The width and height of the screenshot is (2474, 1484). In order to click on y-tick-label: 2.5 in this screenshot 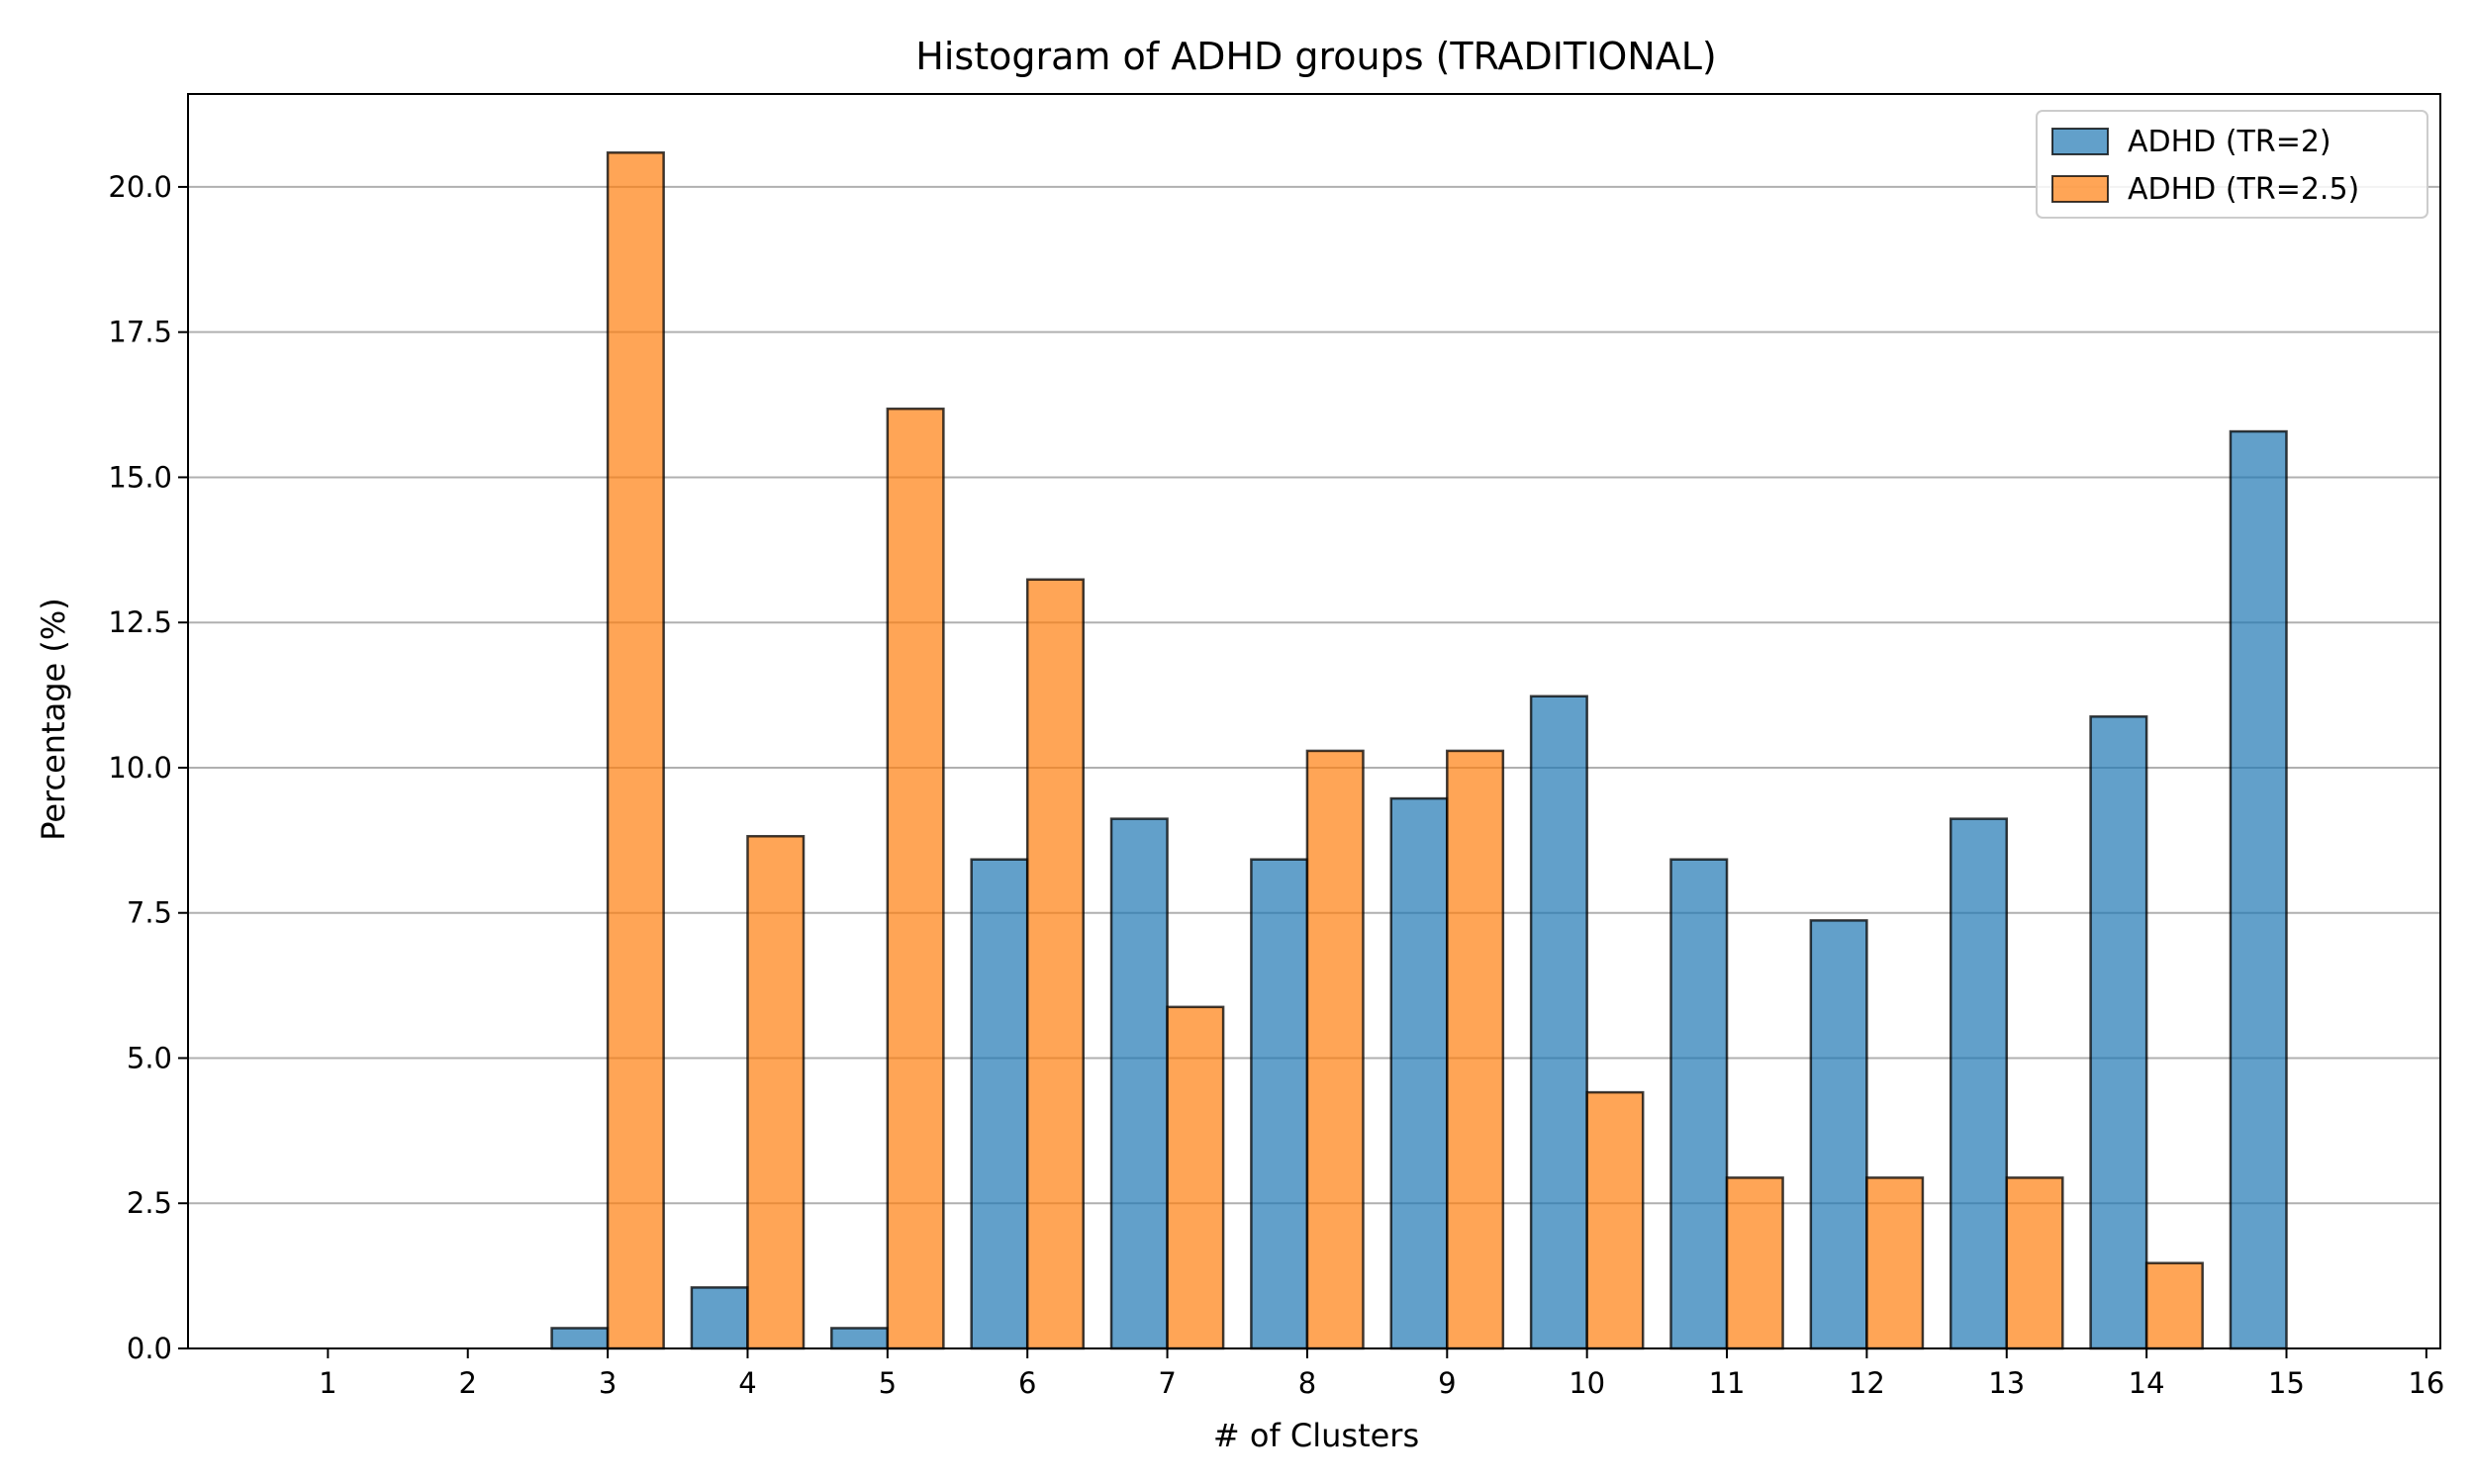, I will do `click(149, 1203)`.